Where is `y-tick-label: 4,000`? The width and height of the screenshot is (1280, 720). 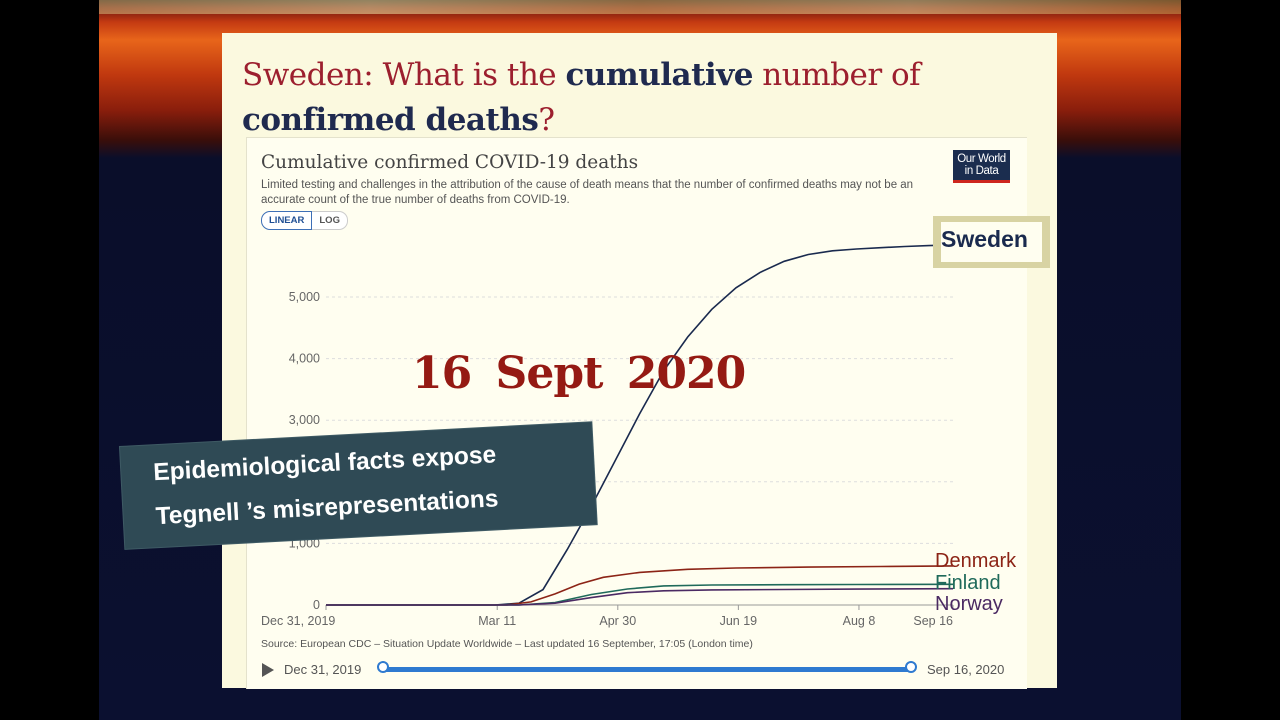 y-tick-label: 4,000 is located at coordinates (304, 359).